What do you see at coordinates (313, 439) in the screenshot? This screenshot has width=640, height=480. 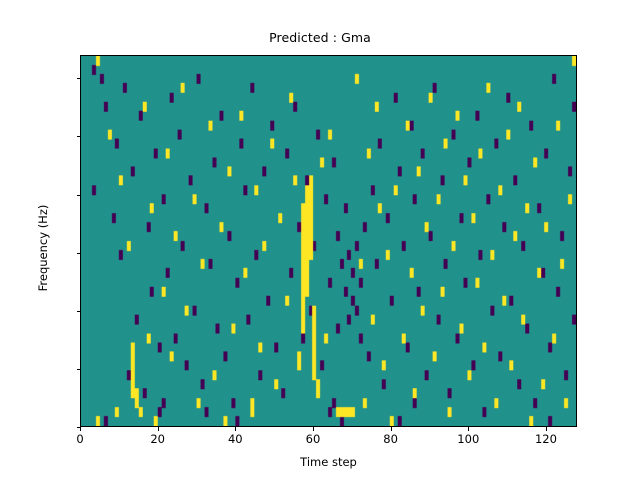 I see `x-tick-label: 60` at bounding box center [313, 439].